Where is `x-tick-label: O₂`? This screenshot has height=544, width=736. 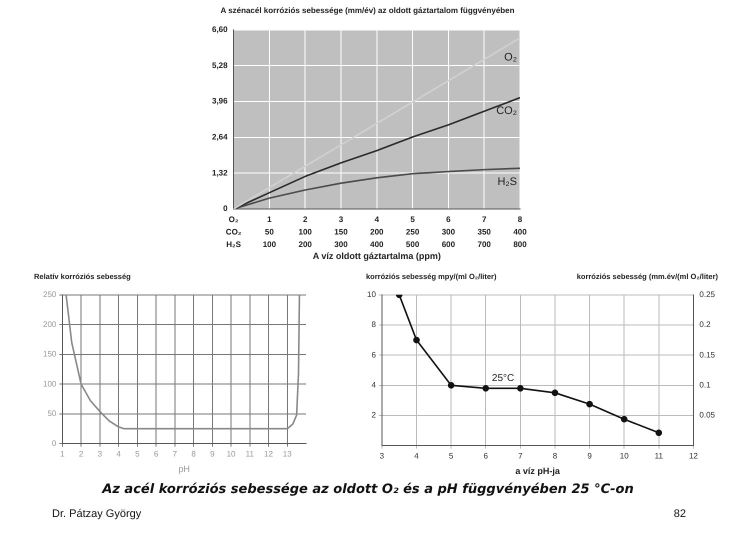 x-tick-label: O₂ is located at coordinates (233, 219).